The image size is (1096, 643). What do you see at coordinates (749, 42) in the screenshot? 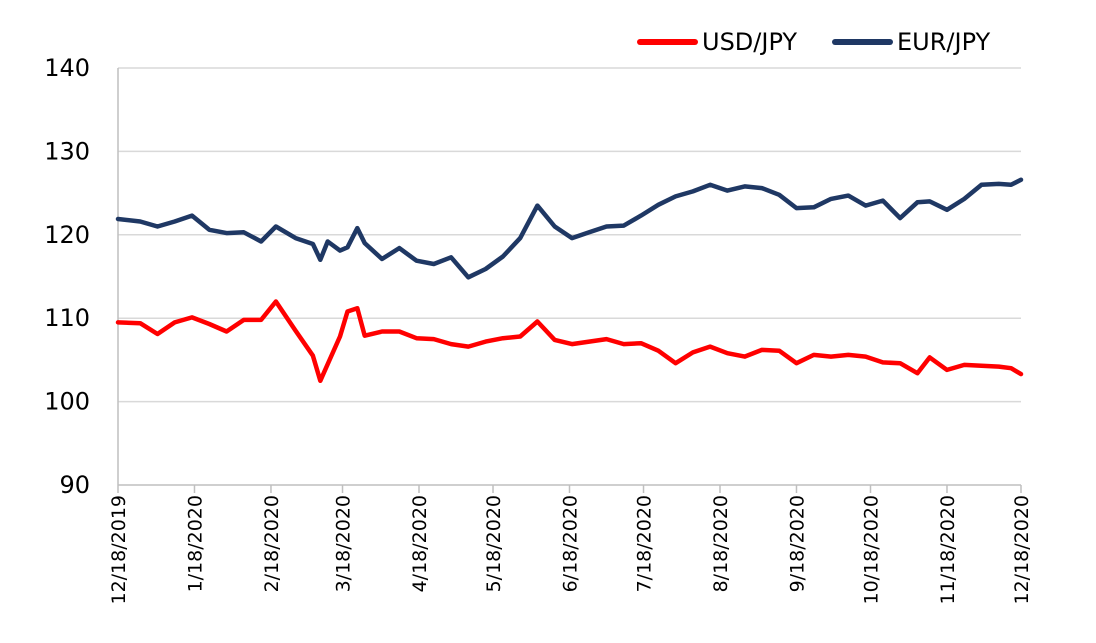
I see `legend-label: USD/JPY` at bounding box center [749, 42].